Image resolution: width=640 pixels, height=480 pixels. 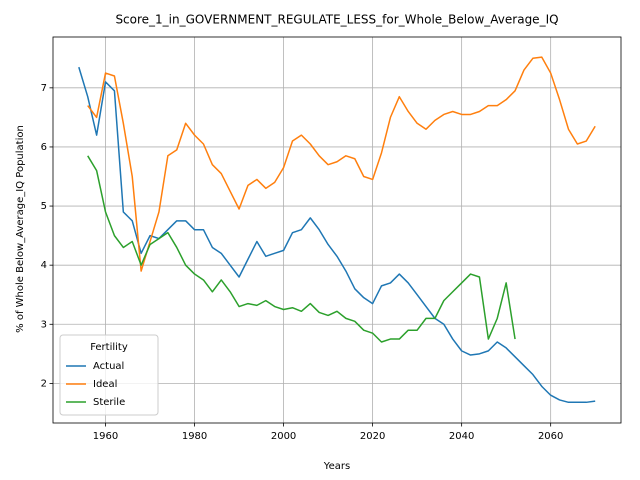 I want to click on y-tick-label: 5, so click(x=44, y=206).